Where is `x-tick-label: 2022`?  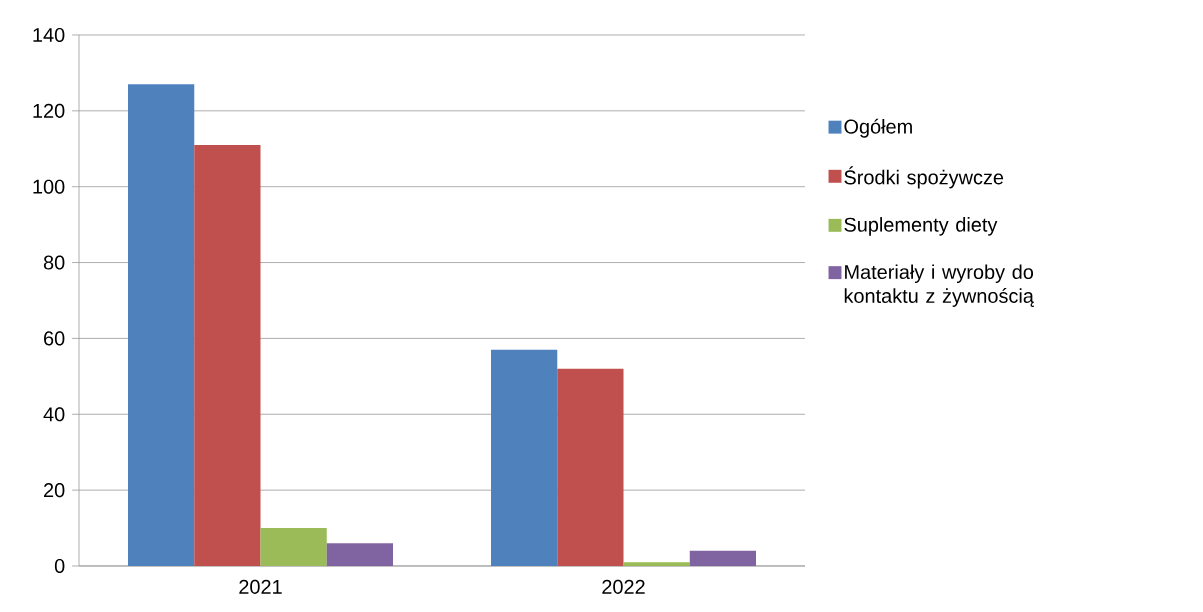
x-tick-label: 2022 is located at coordinates (623, 586).